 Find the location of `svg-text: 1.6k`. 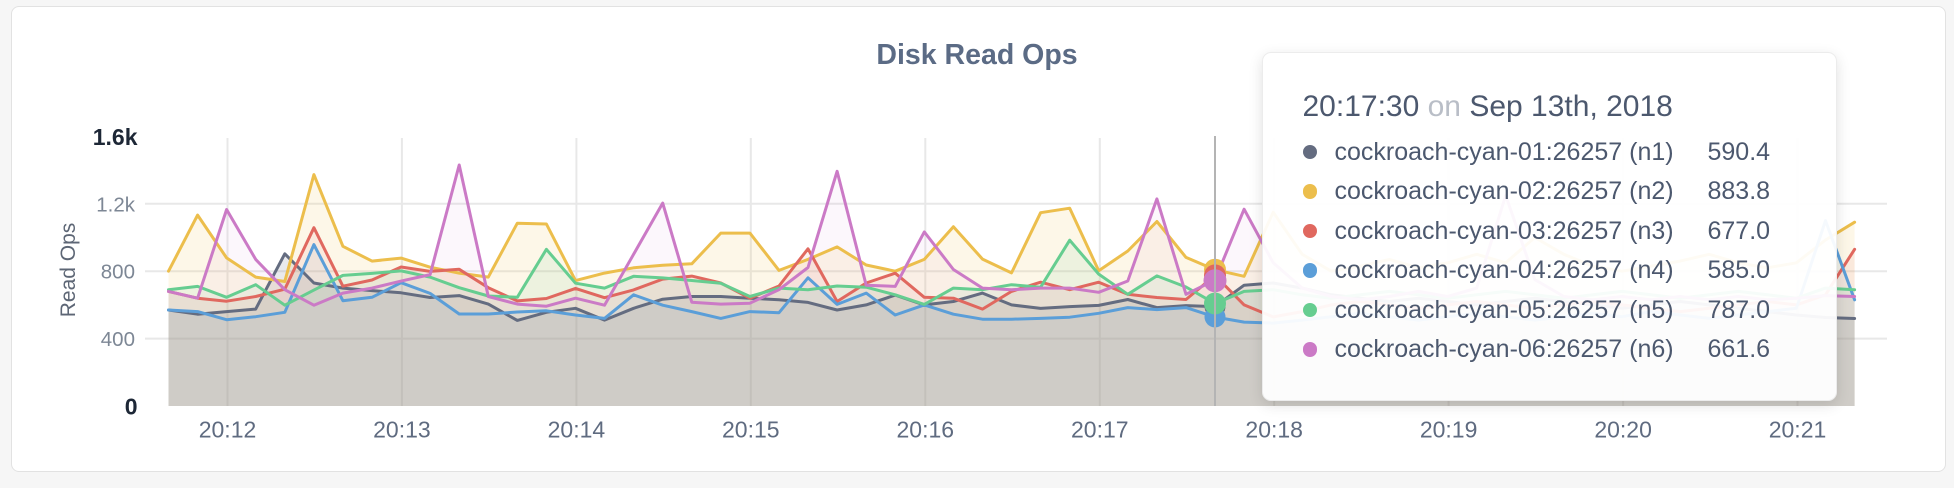

svg-text: 1.6k is located at coordinates (115, 137).